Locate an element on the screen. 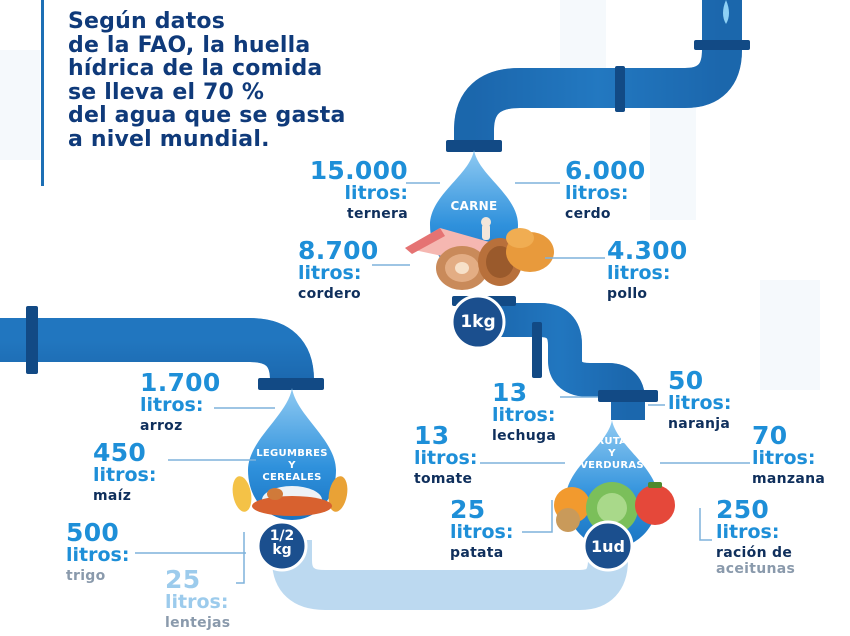 This screenshot has height=636, width=850. cordero-label: 8.700 litros: cordero is located at coordinates (338, 269).